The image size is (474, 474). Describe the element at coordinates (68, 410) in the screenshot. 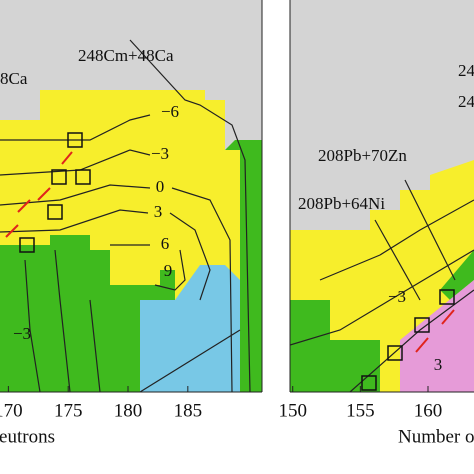

I see `x-tick-label: 175` at that location.